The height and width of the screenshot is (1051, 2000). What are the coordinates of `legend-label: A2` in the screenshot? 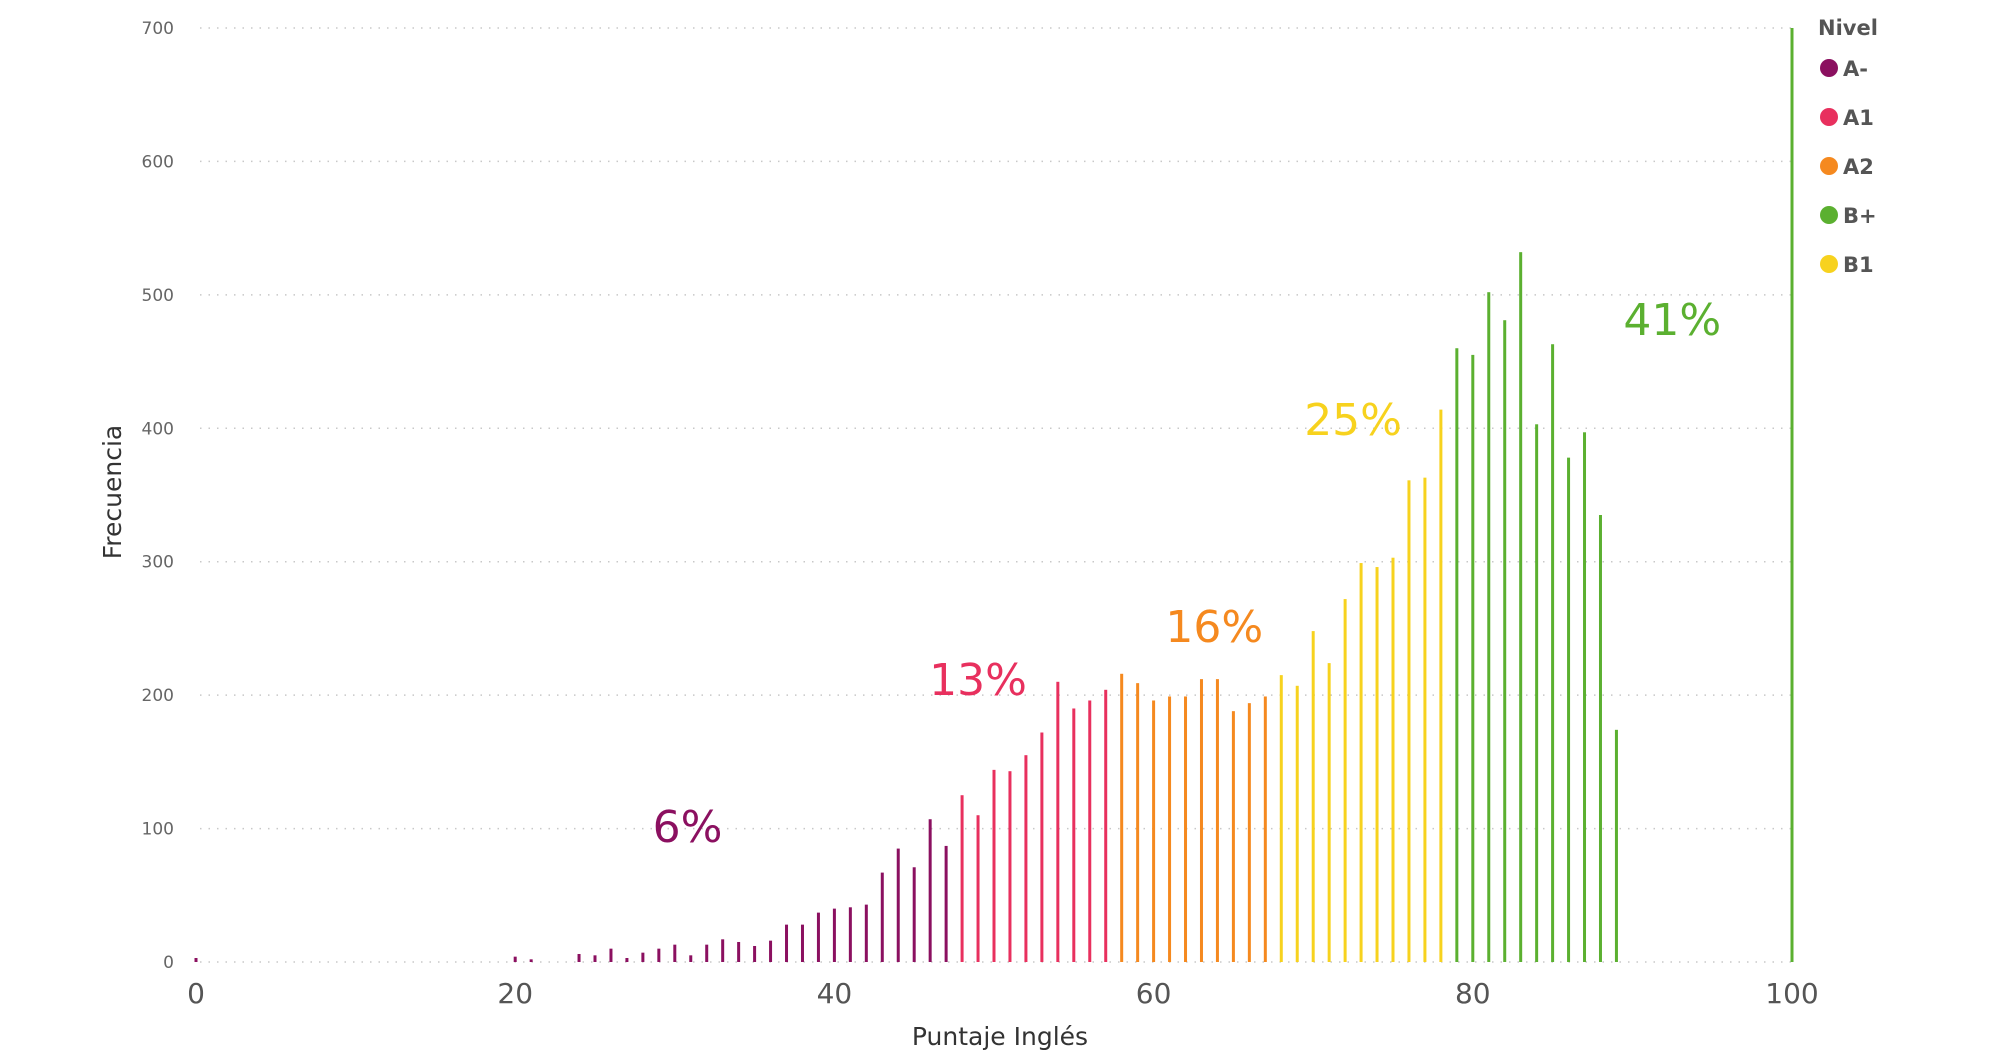 It's located at (1858, 167).